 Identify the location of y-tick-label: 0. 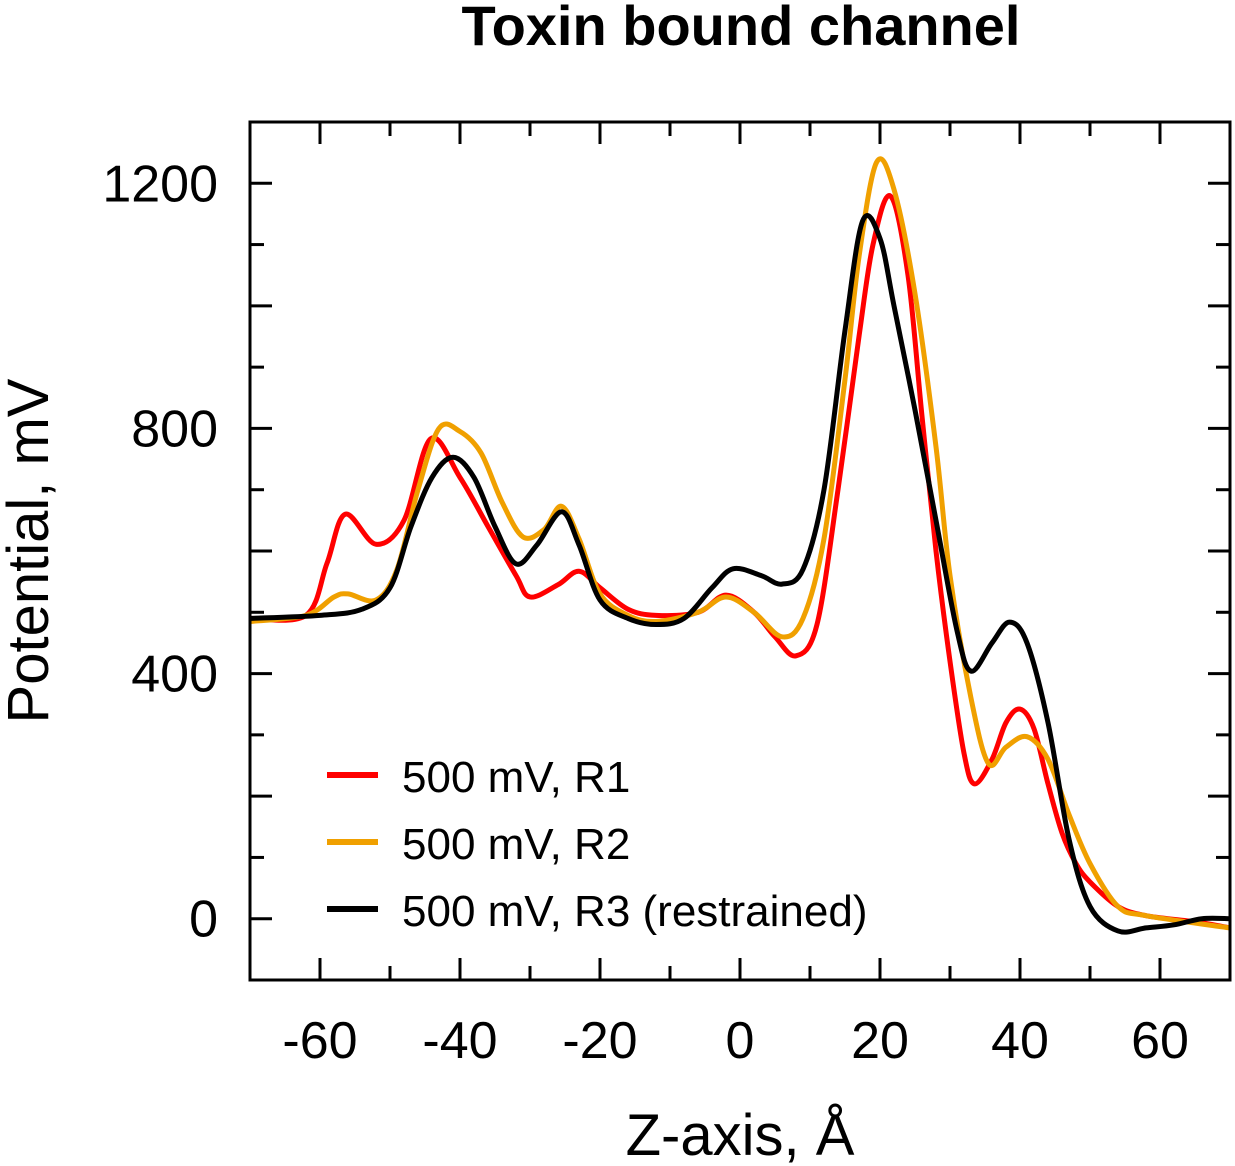
(203, 920).